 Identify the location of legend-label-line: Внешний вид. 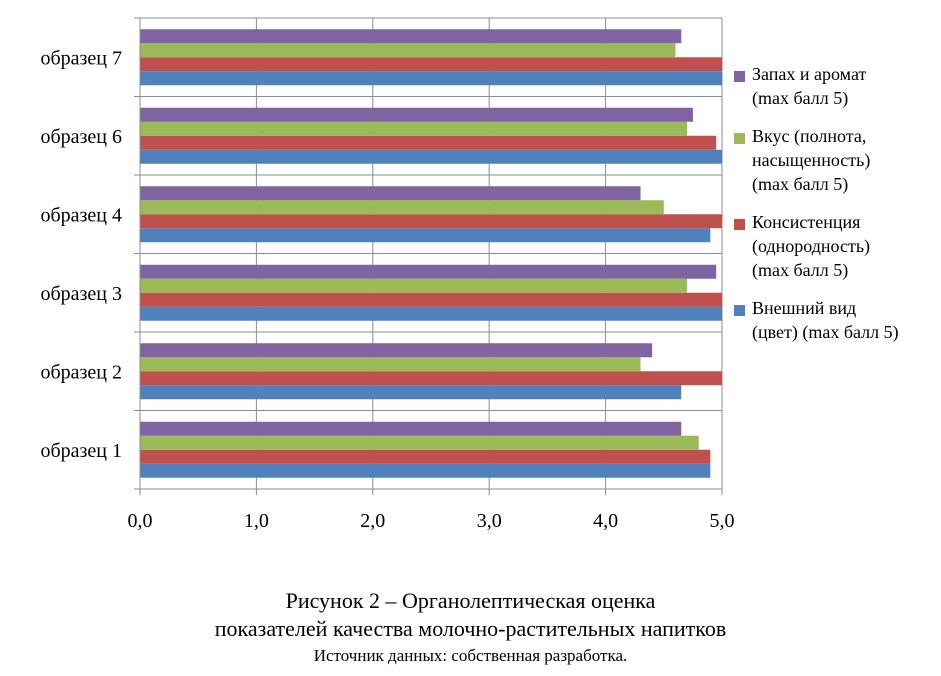
(804, 308).